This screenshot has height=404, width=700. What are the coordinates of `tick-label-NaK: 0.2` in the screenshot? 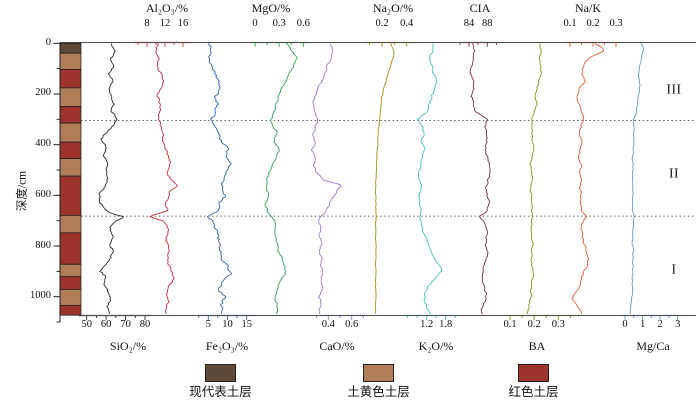 It's located at (593, 23).